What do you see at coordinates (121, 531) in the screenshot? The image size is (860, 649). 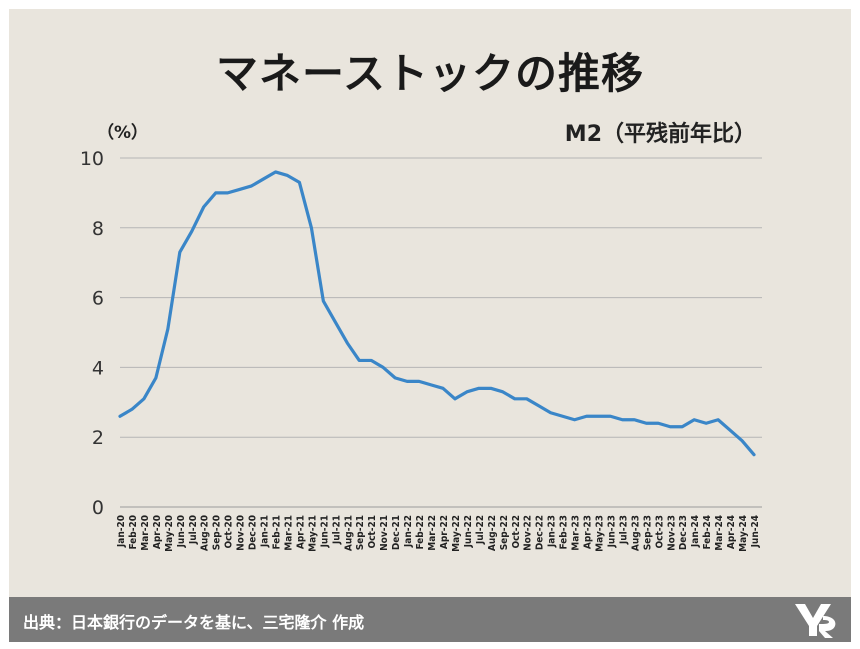 I see `x-tick-label: Jan-20` at bounding box center [121, 531].